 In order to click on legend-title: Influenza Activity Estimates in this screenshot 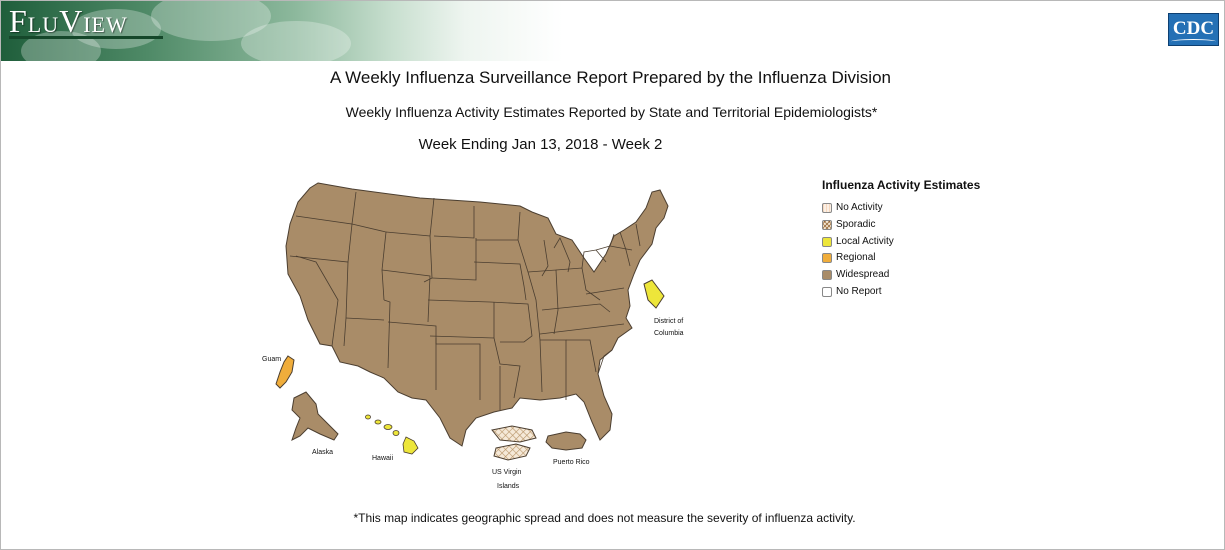, I will do `click(901, 185)`.